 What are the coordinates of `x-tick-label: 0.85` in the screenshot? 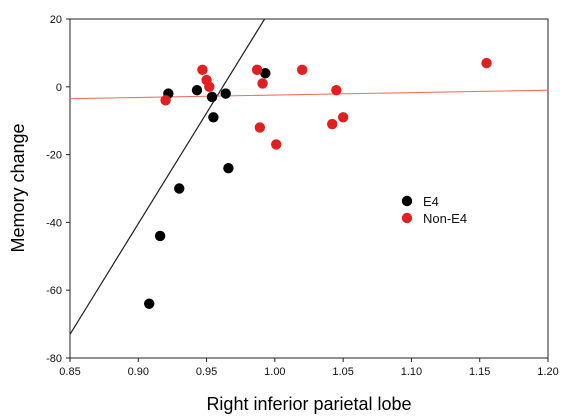 It's located at (69, 372).